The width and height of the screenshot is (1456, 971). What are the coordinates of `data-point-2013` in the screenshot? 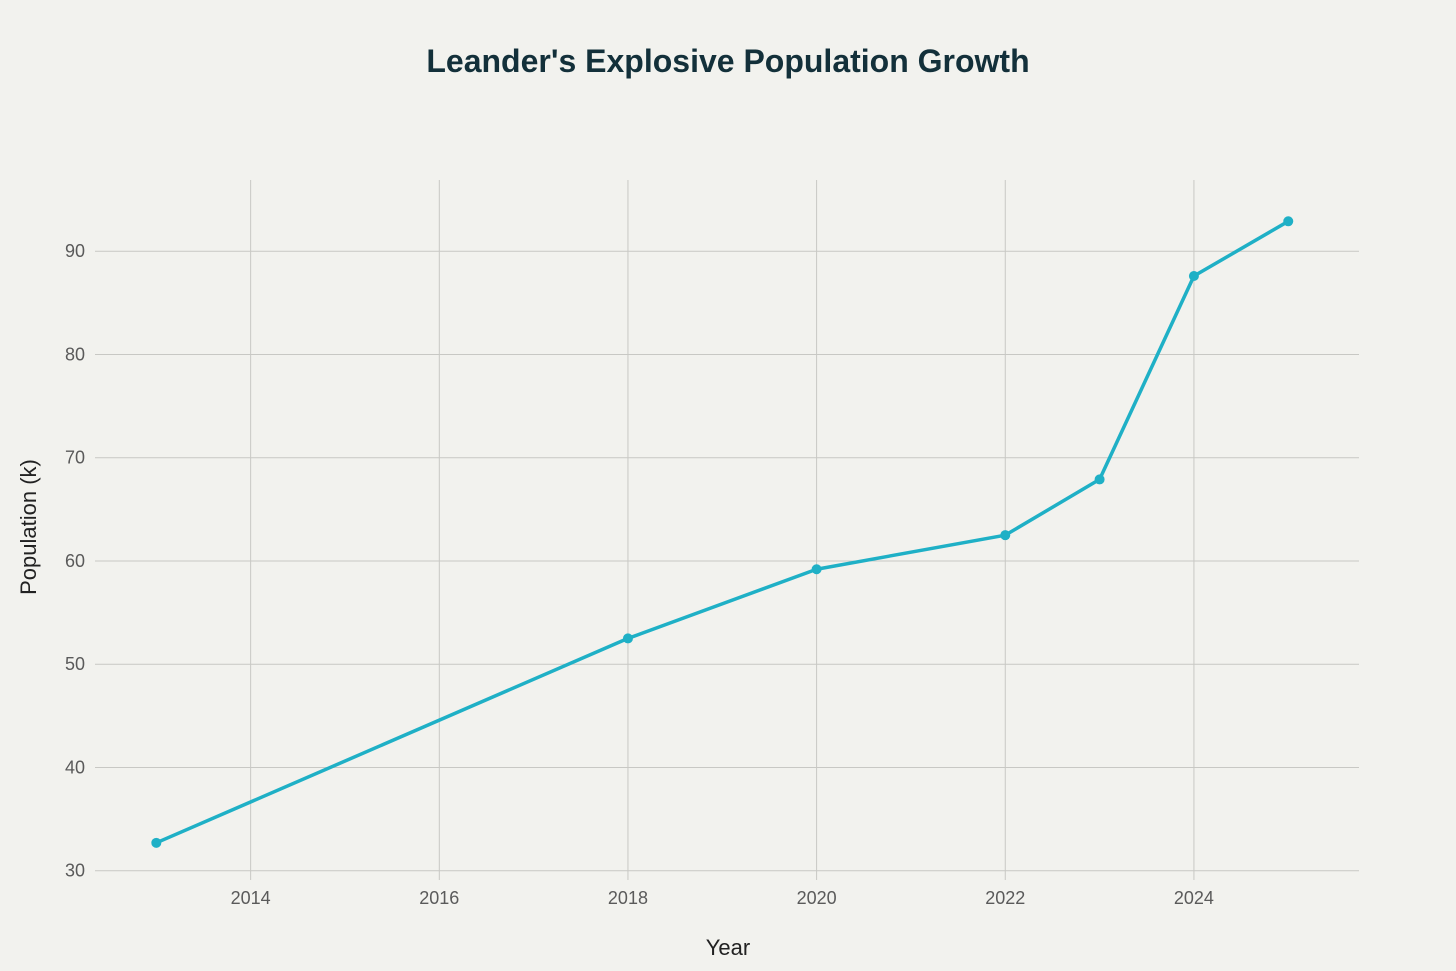 It's located at (156, 842).